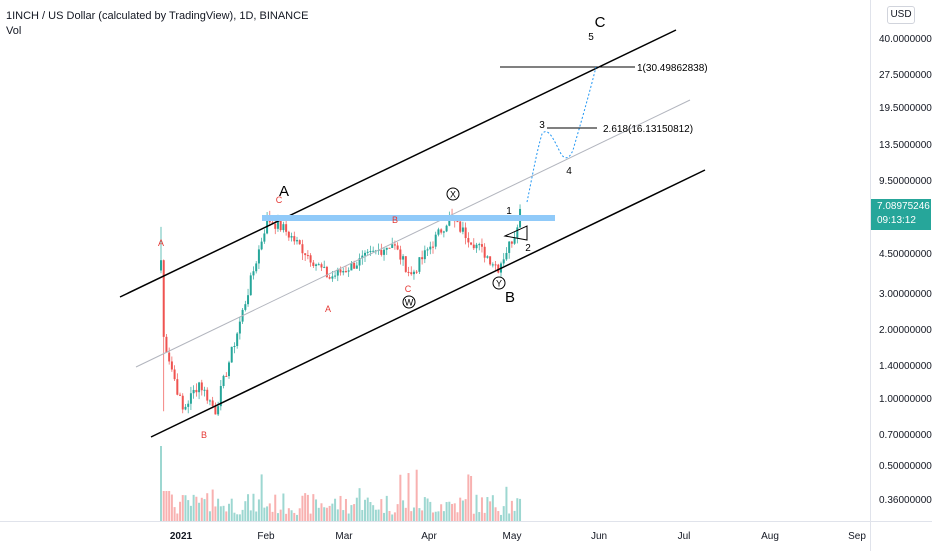 The image size is (932, 551). Describe the element at coordinates (14, 31) in the screenshot. I see `volume-legend: Vol` at that location.